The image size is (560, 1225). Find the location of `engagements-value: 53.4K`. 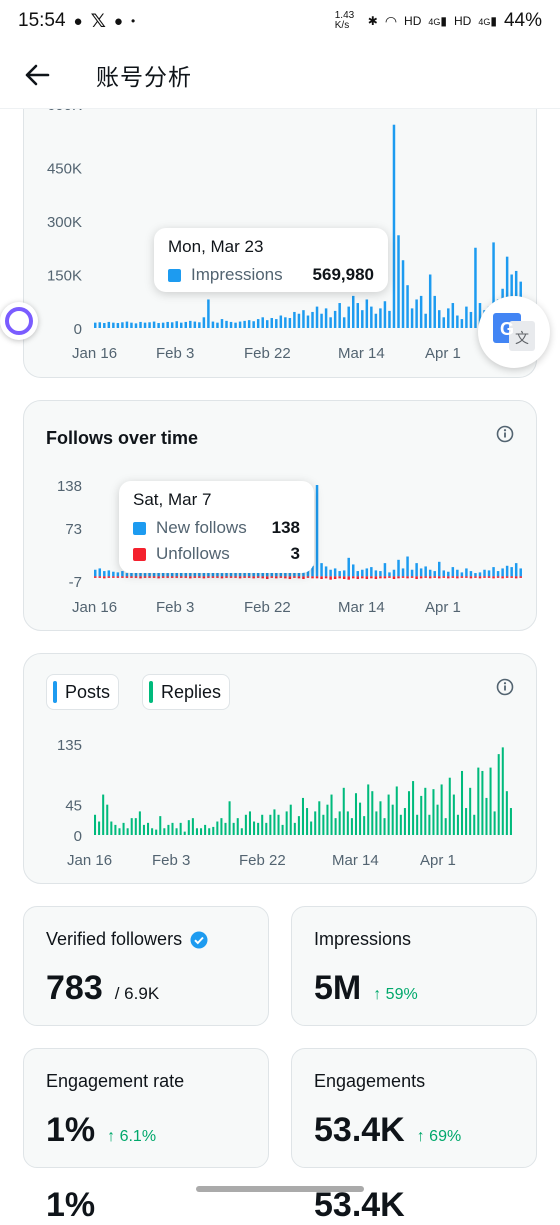

engagements-value: 53.4K is located at coordinates (359, 1130).